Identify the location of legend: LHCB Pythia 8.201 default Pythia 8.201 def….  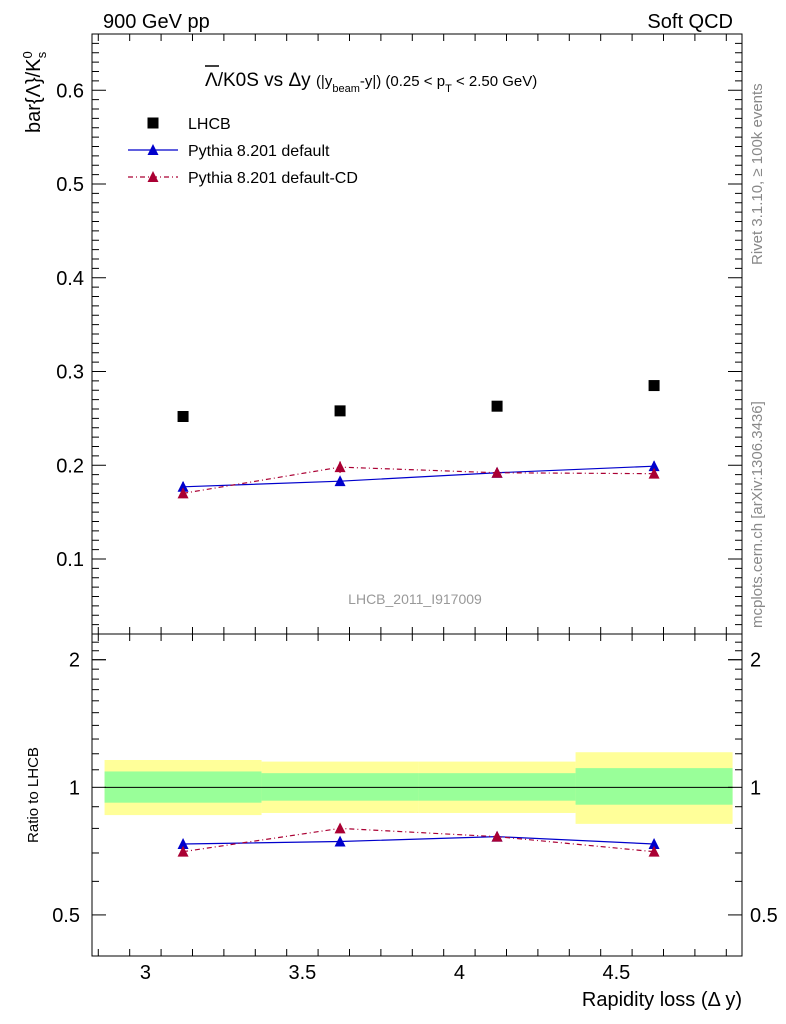
(243, 151).